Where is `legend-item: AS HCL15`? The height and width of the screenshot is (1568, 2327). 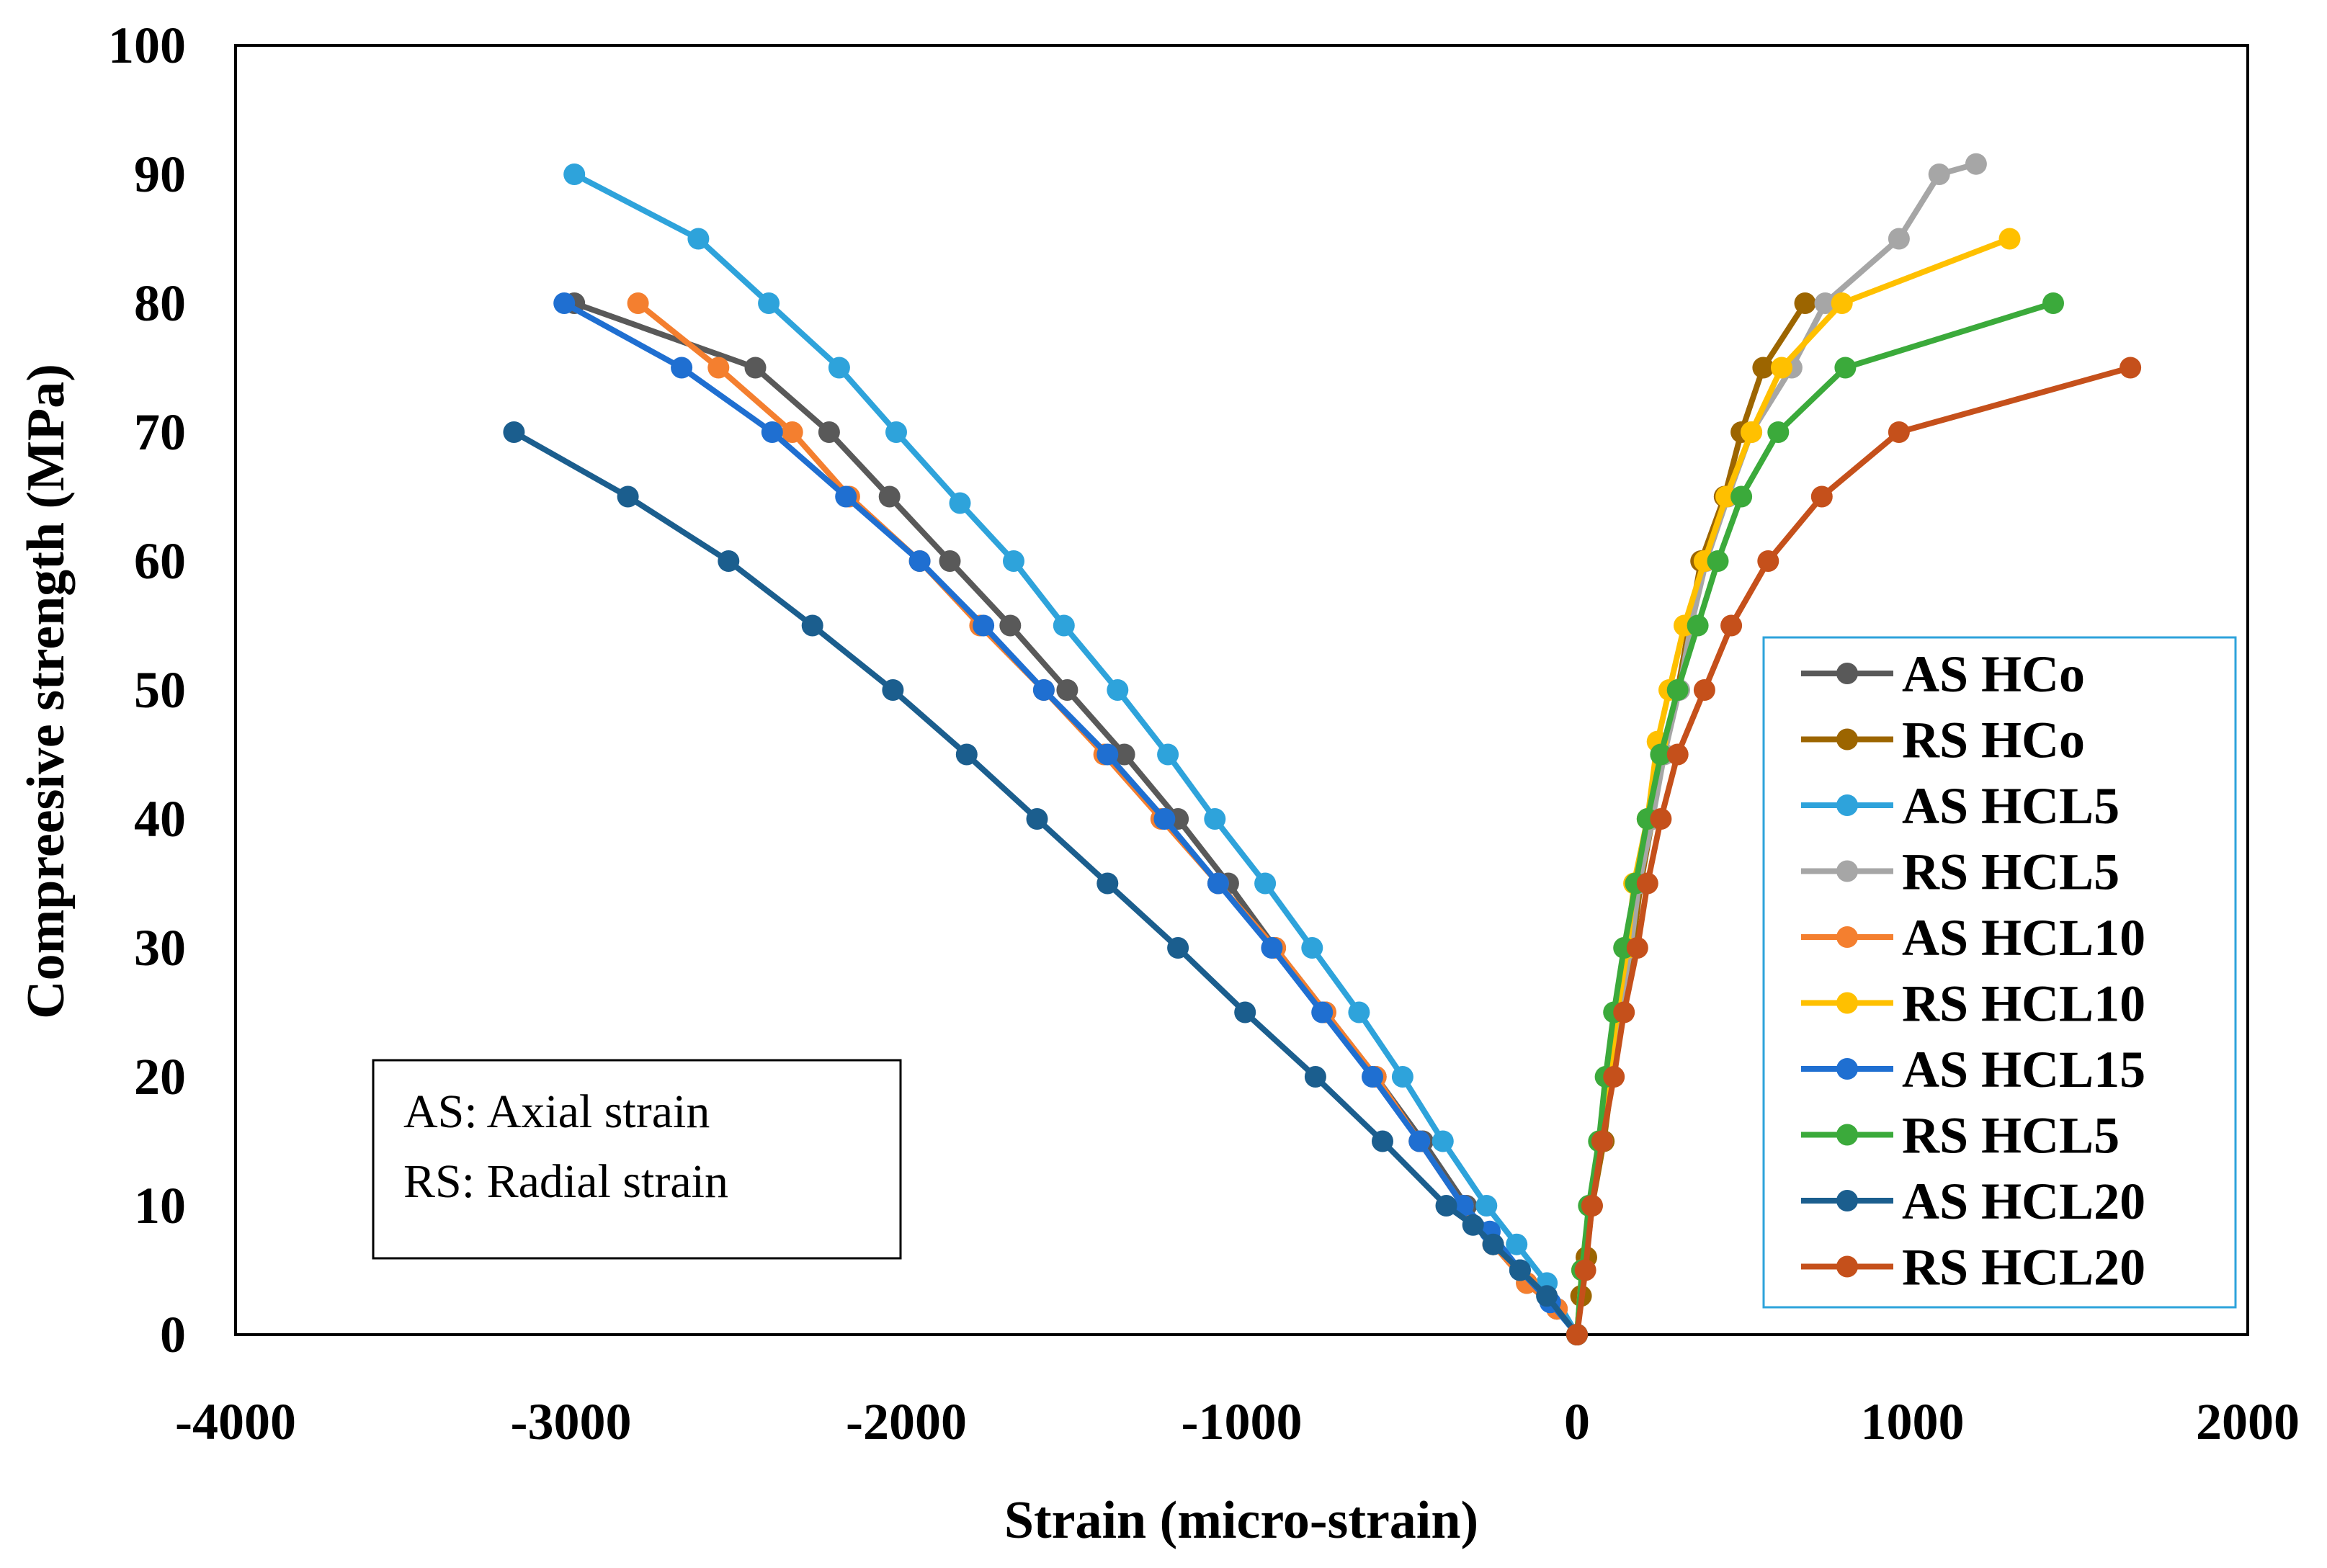 legend-item: AS HCL15 is located at coordinates (1973, 1069).